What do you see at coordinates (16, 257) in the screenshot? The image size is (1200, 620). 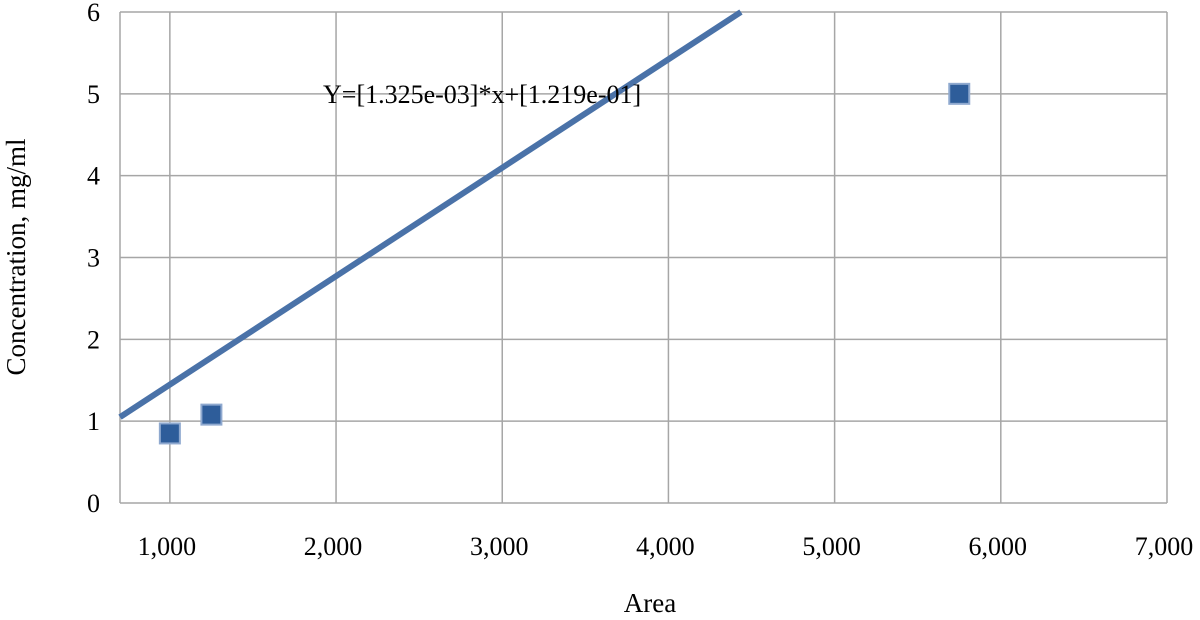 I see `y-axis-label: Concentration, mg/ml` at bounding box center [16, 257].